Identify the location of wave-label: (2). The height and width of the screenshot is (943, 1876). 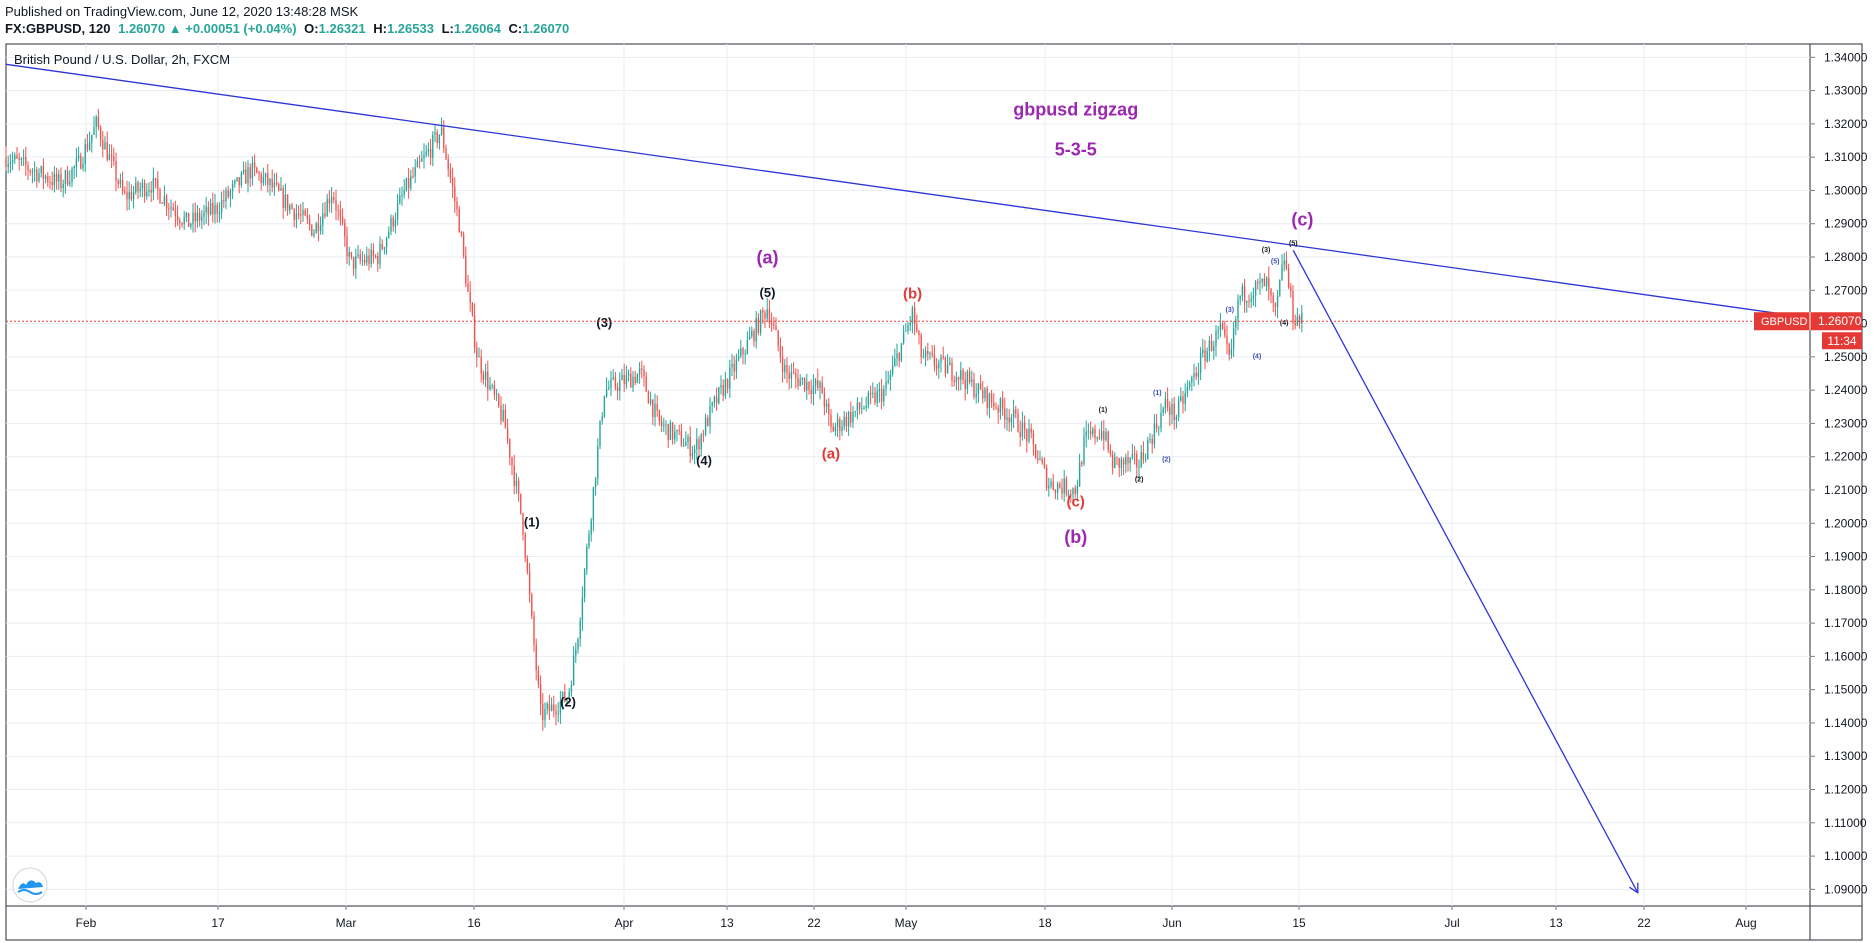
(1139, 480).